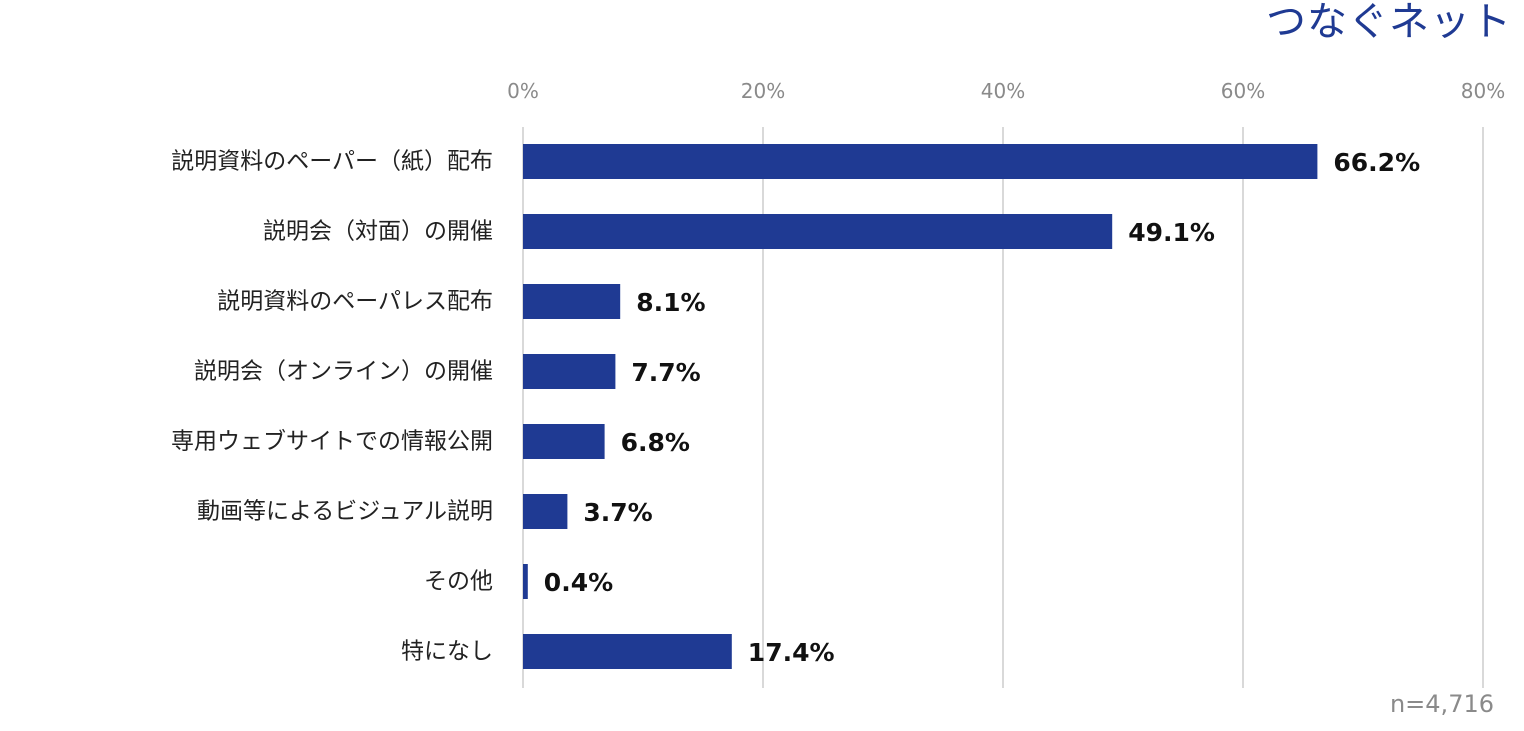  What do you see at coordinates (378, 232) in the screenshot?
I see `category-label: 説明会（対面）の開催` at bounding box center [378, 232].